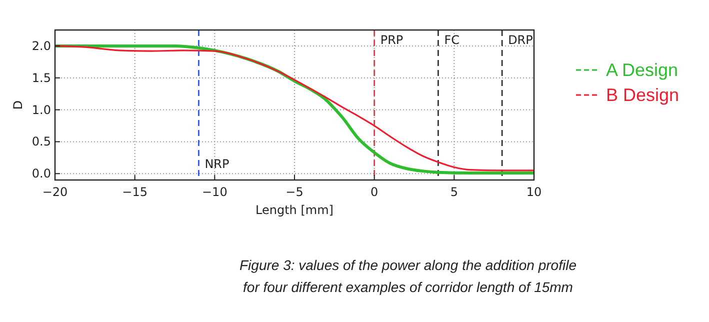  I want to click on y-tick-label: 0.0, so click(41, 173).